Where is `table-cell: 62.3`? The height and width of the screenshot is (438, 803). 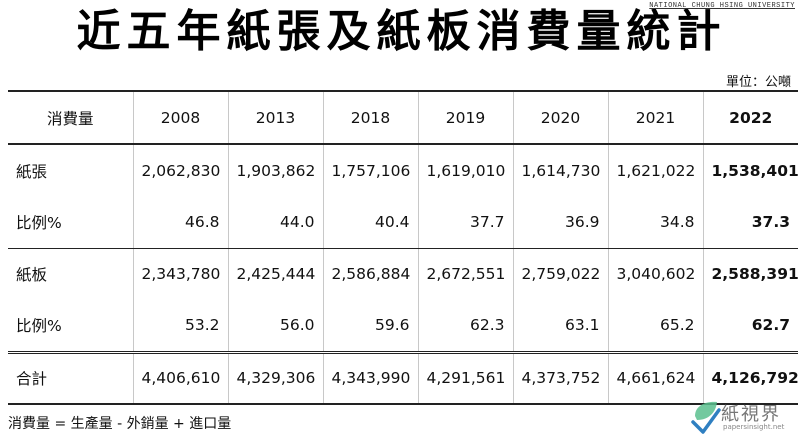 table-cell: 62.3 is located at coordinates (465, 326).